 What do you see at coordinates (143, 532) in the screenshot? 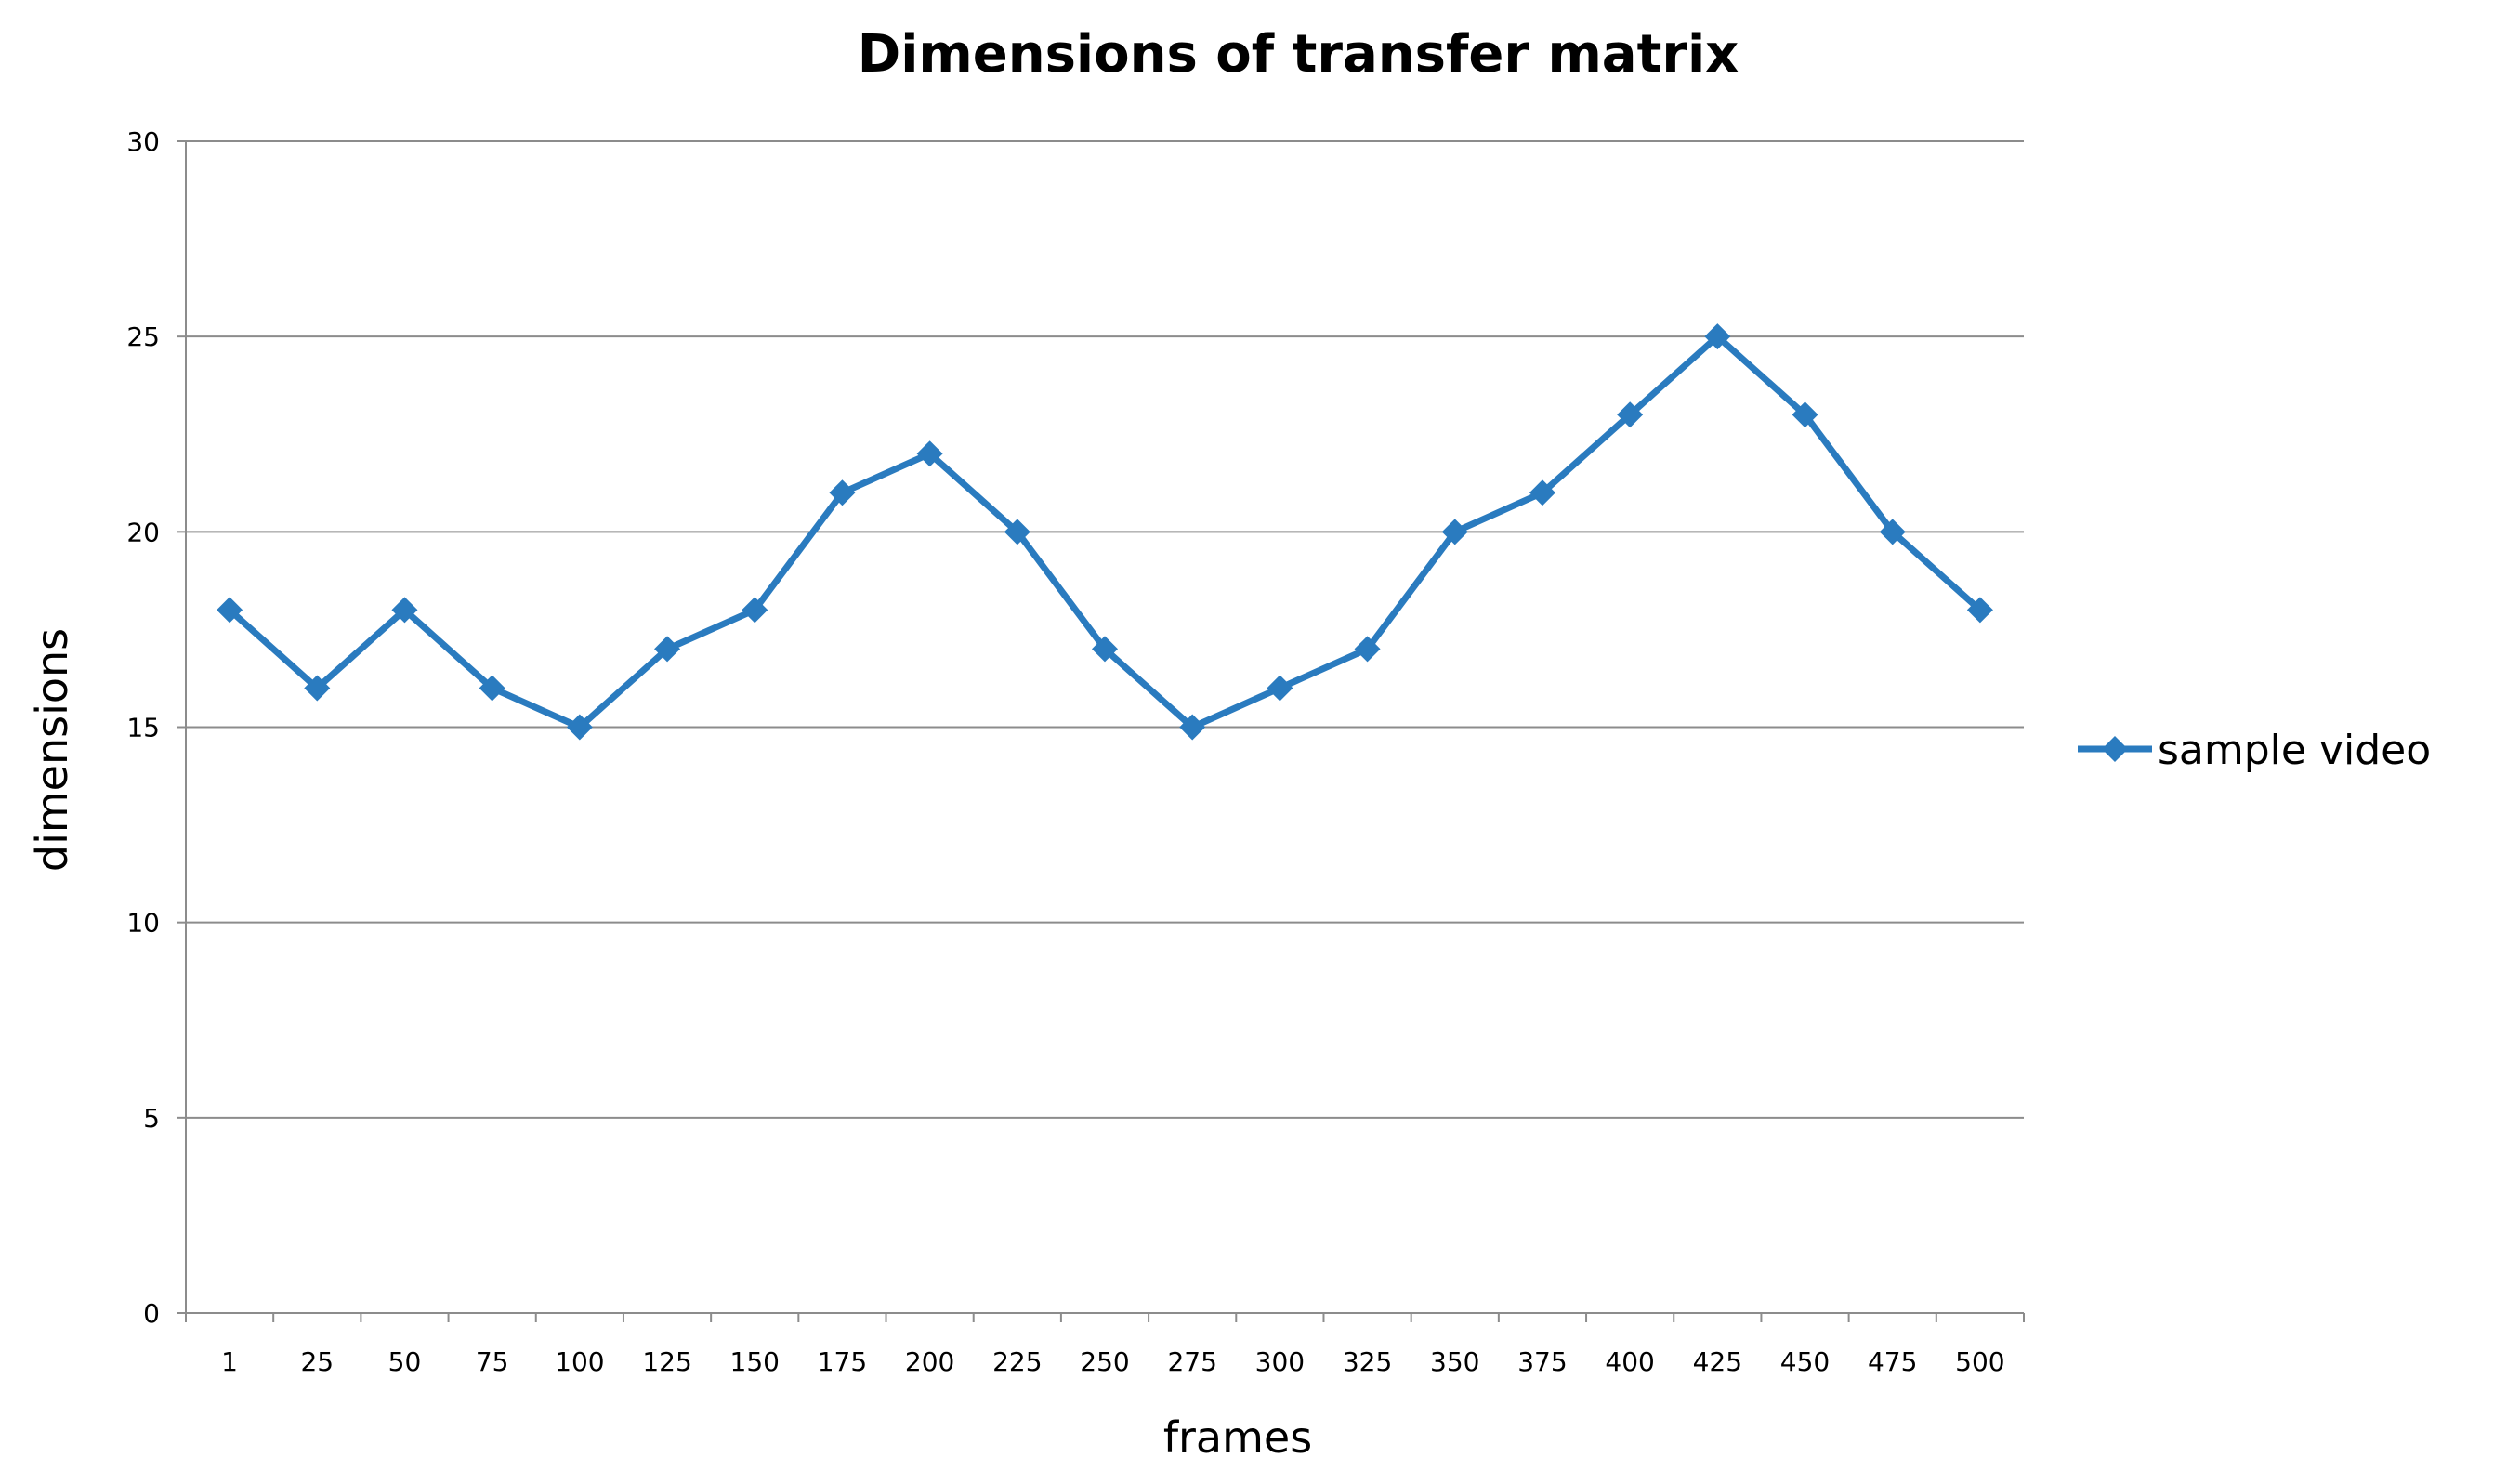
I see `y-tick-label-20: 20` at bounding box center [143, 532].